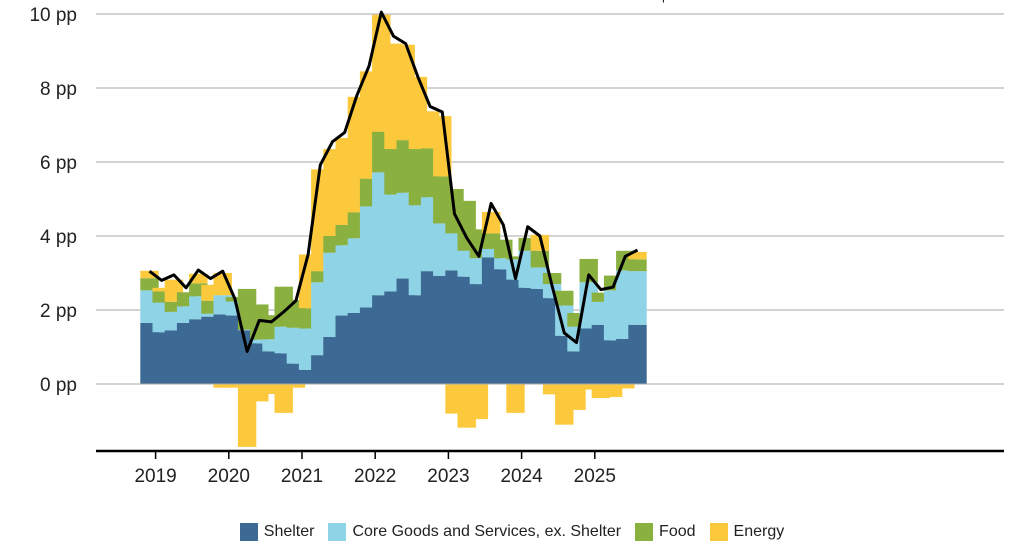 The image size is (1024, 559). What do you see at coordinates (487, 531) in the screenshot?
I see `legend-label-core: Core Goods and Services, ex. Shelter` at bounding box center [487, 531].